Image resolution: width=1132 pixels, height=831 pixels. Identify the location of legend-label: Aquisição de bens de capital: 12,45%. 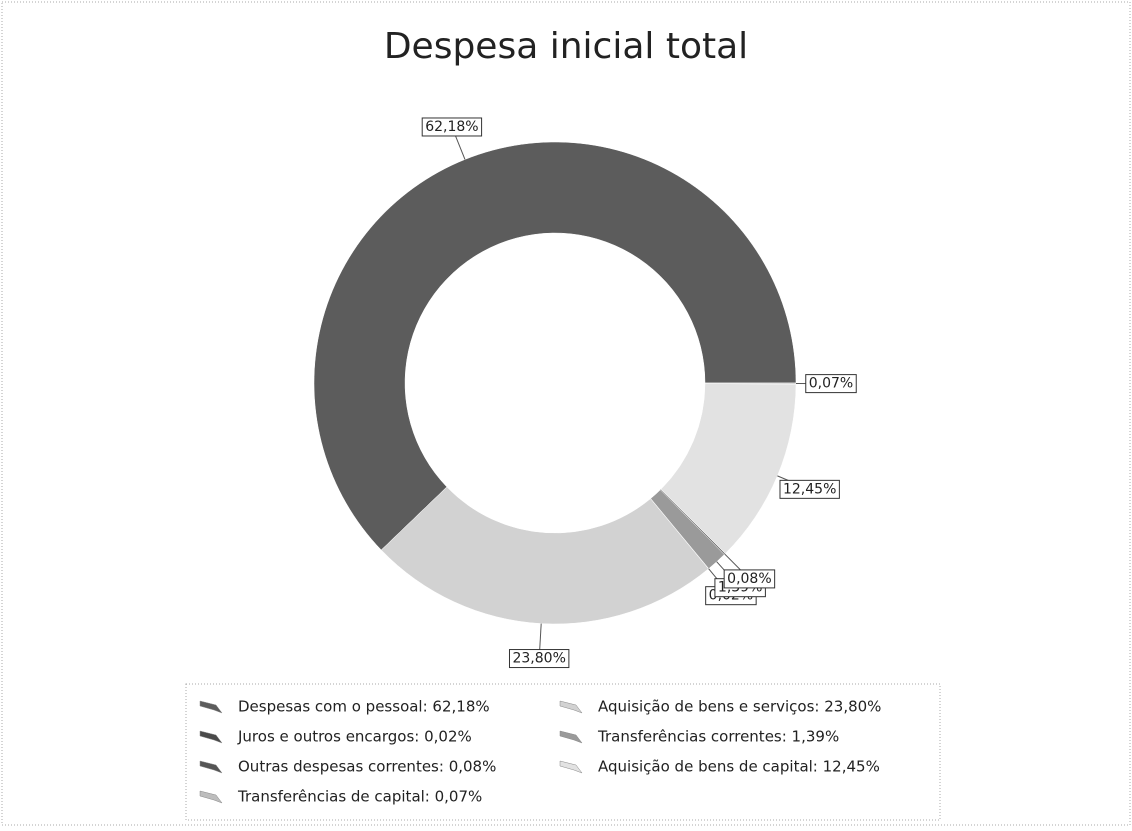
(739, 767).